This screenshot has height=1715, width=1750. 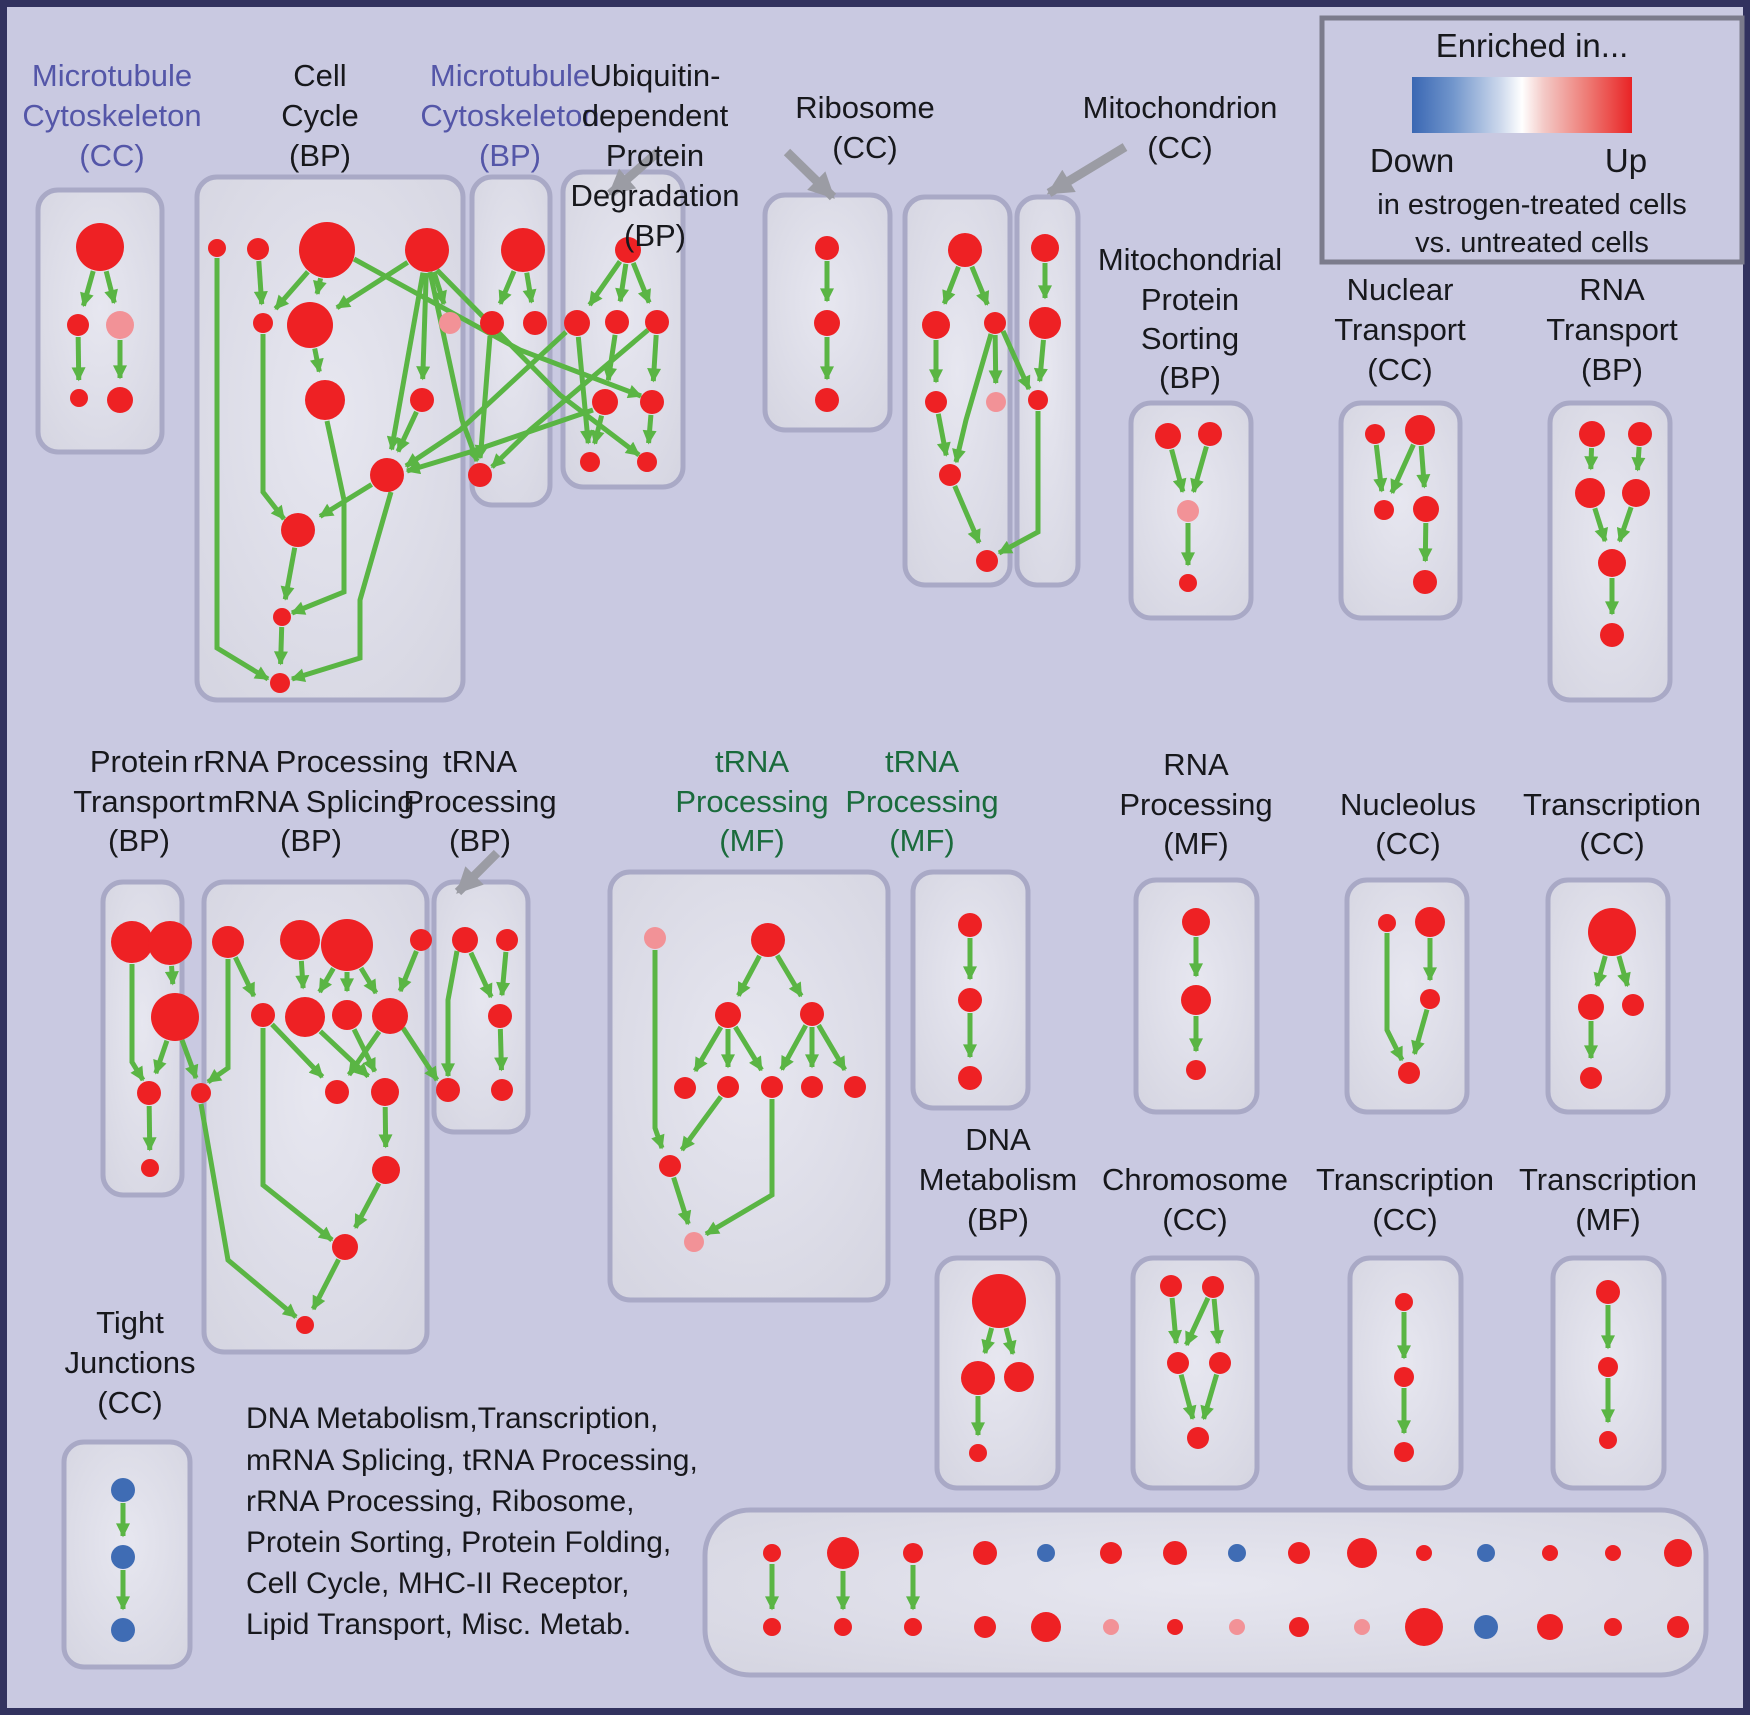 What do you see at coordinates (1188, 511) in the screenshot?
I see `go-term-node-mito-protein-sorting` at bounding box center [1188, 511].